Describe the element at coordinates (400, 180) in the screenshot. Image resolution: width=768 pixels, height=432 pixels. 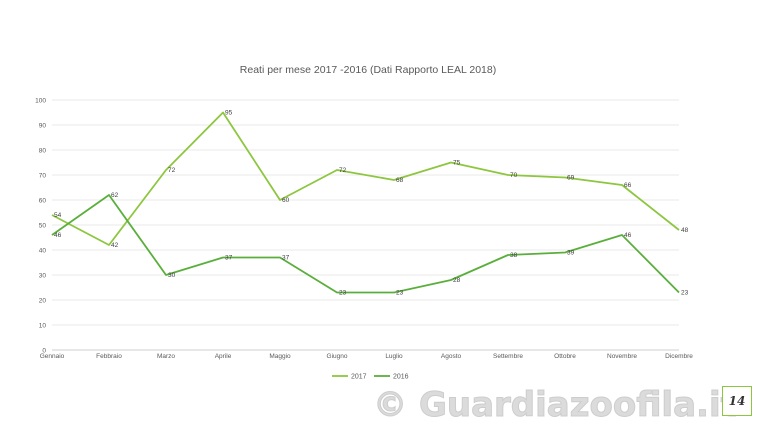
I see `data-label-2017: 68` at that location.